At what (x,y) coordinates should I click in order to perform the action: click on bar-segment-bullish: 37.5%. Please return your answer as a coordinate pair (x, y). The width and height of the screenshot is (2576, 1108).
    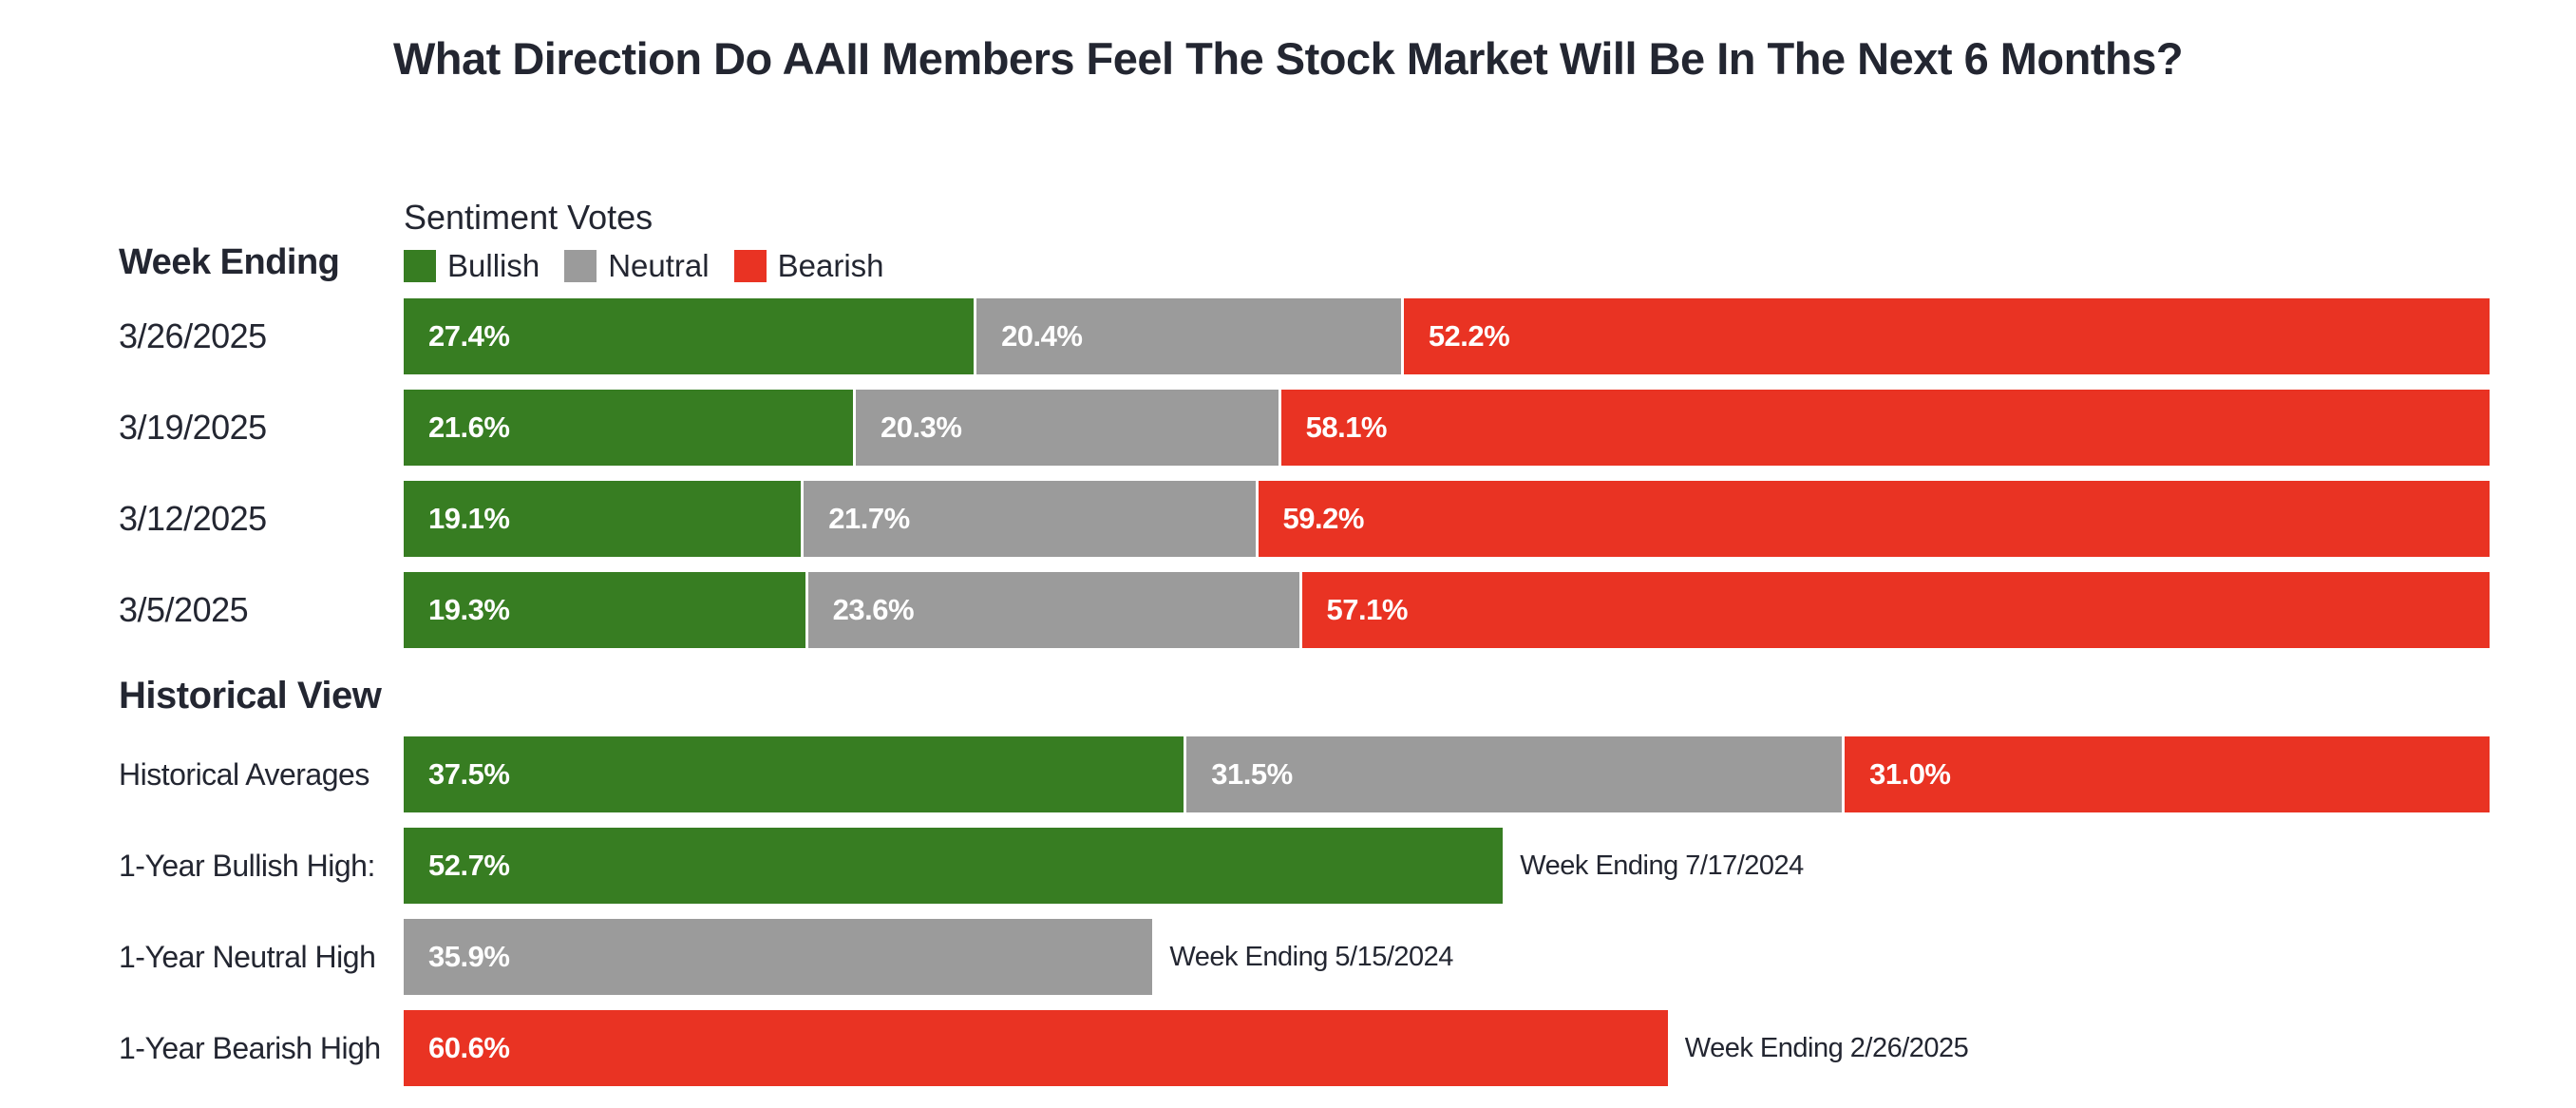
    Looking at the image, I should click on (794, 775).